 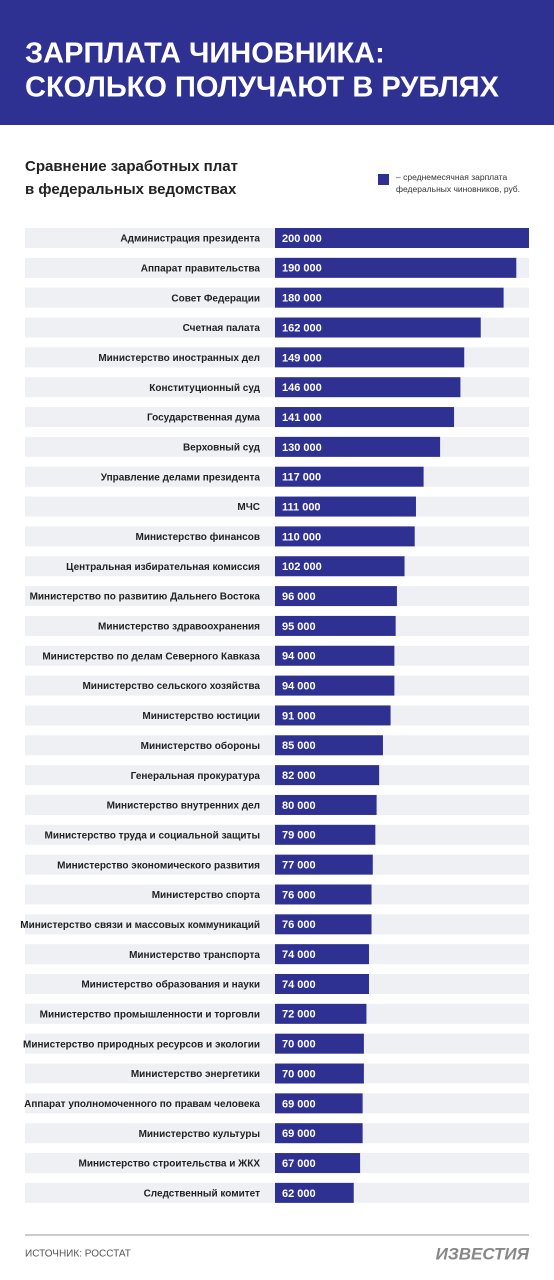 I want to click on value-label: 62 000, so click(x=299, y=1194).